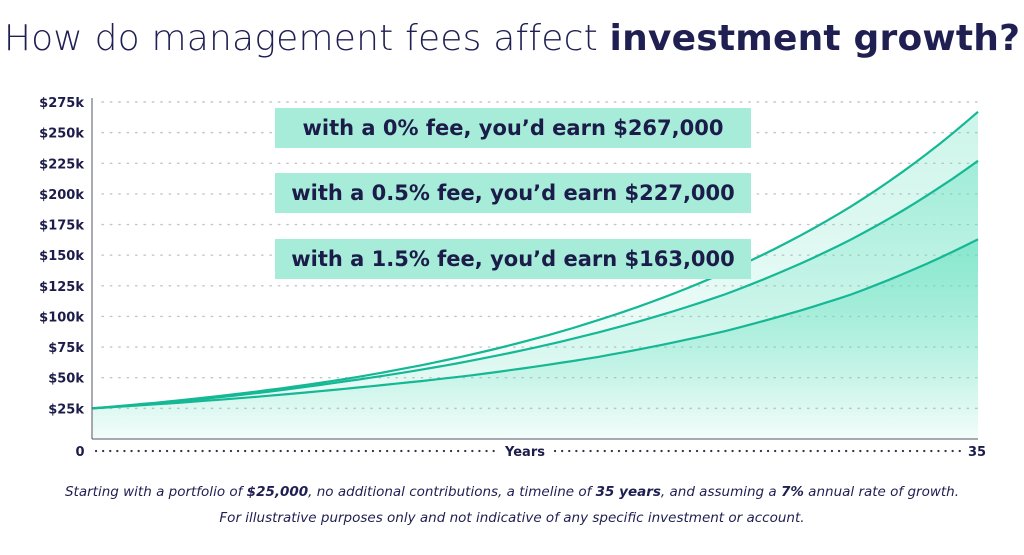 Image resolution: width=1024 pixels, height=555 pixels. Describe the element at coordinates (66, 379) in the screenshot. I see `y-tick-label: $50k` at that location.